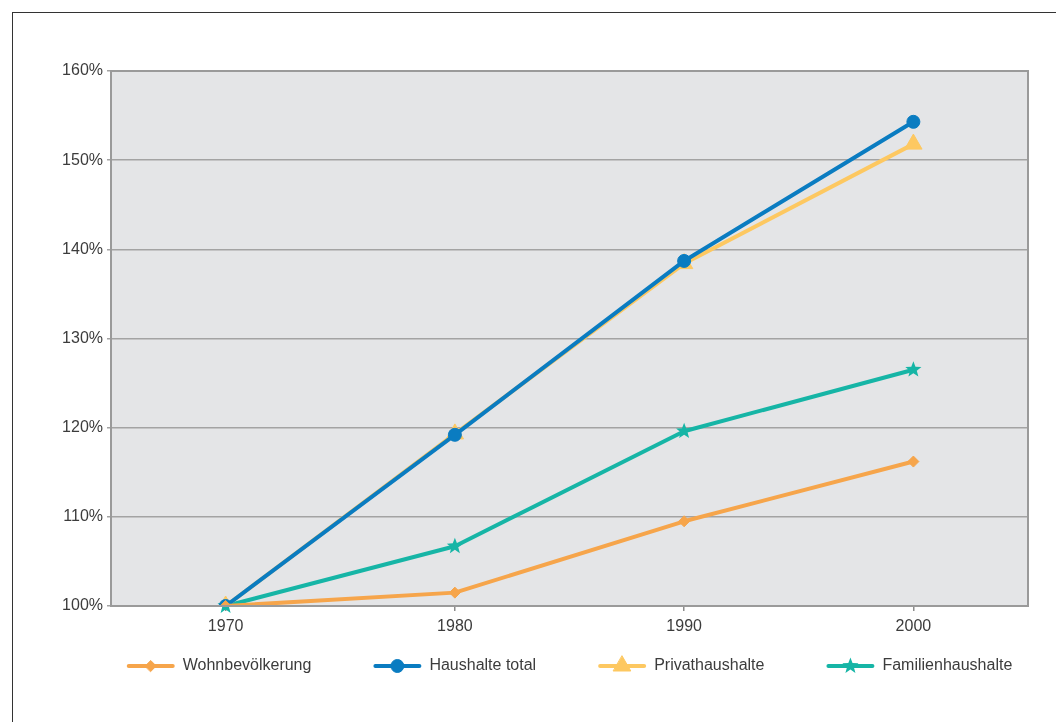 The height and width of the screenshot is (722, 1056). Describe the element at coordinates (83, 516) in the screenshot. I see `y-tick-label: 110%` at that location.